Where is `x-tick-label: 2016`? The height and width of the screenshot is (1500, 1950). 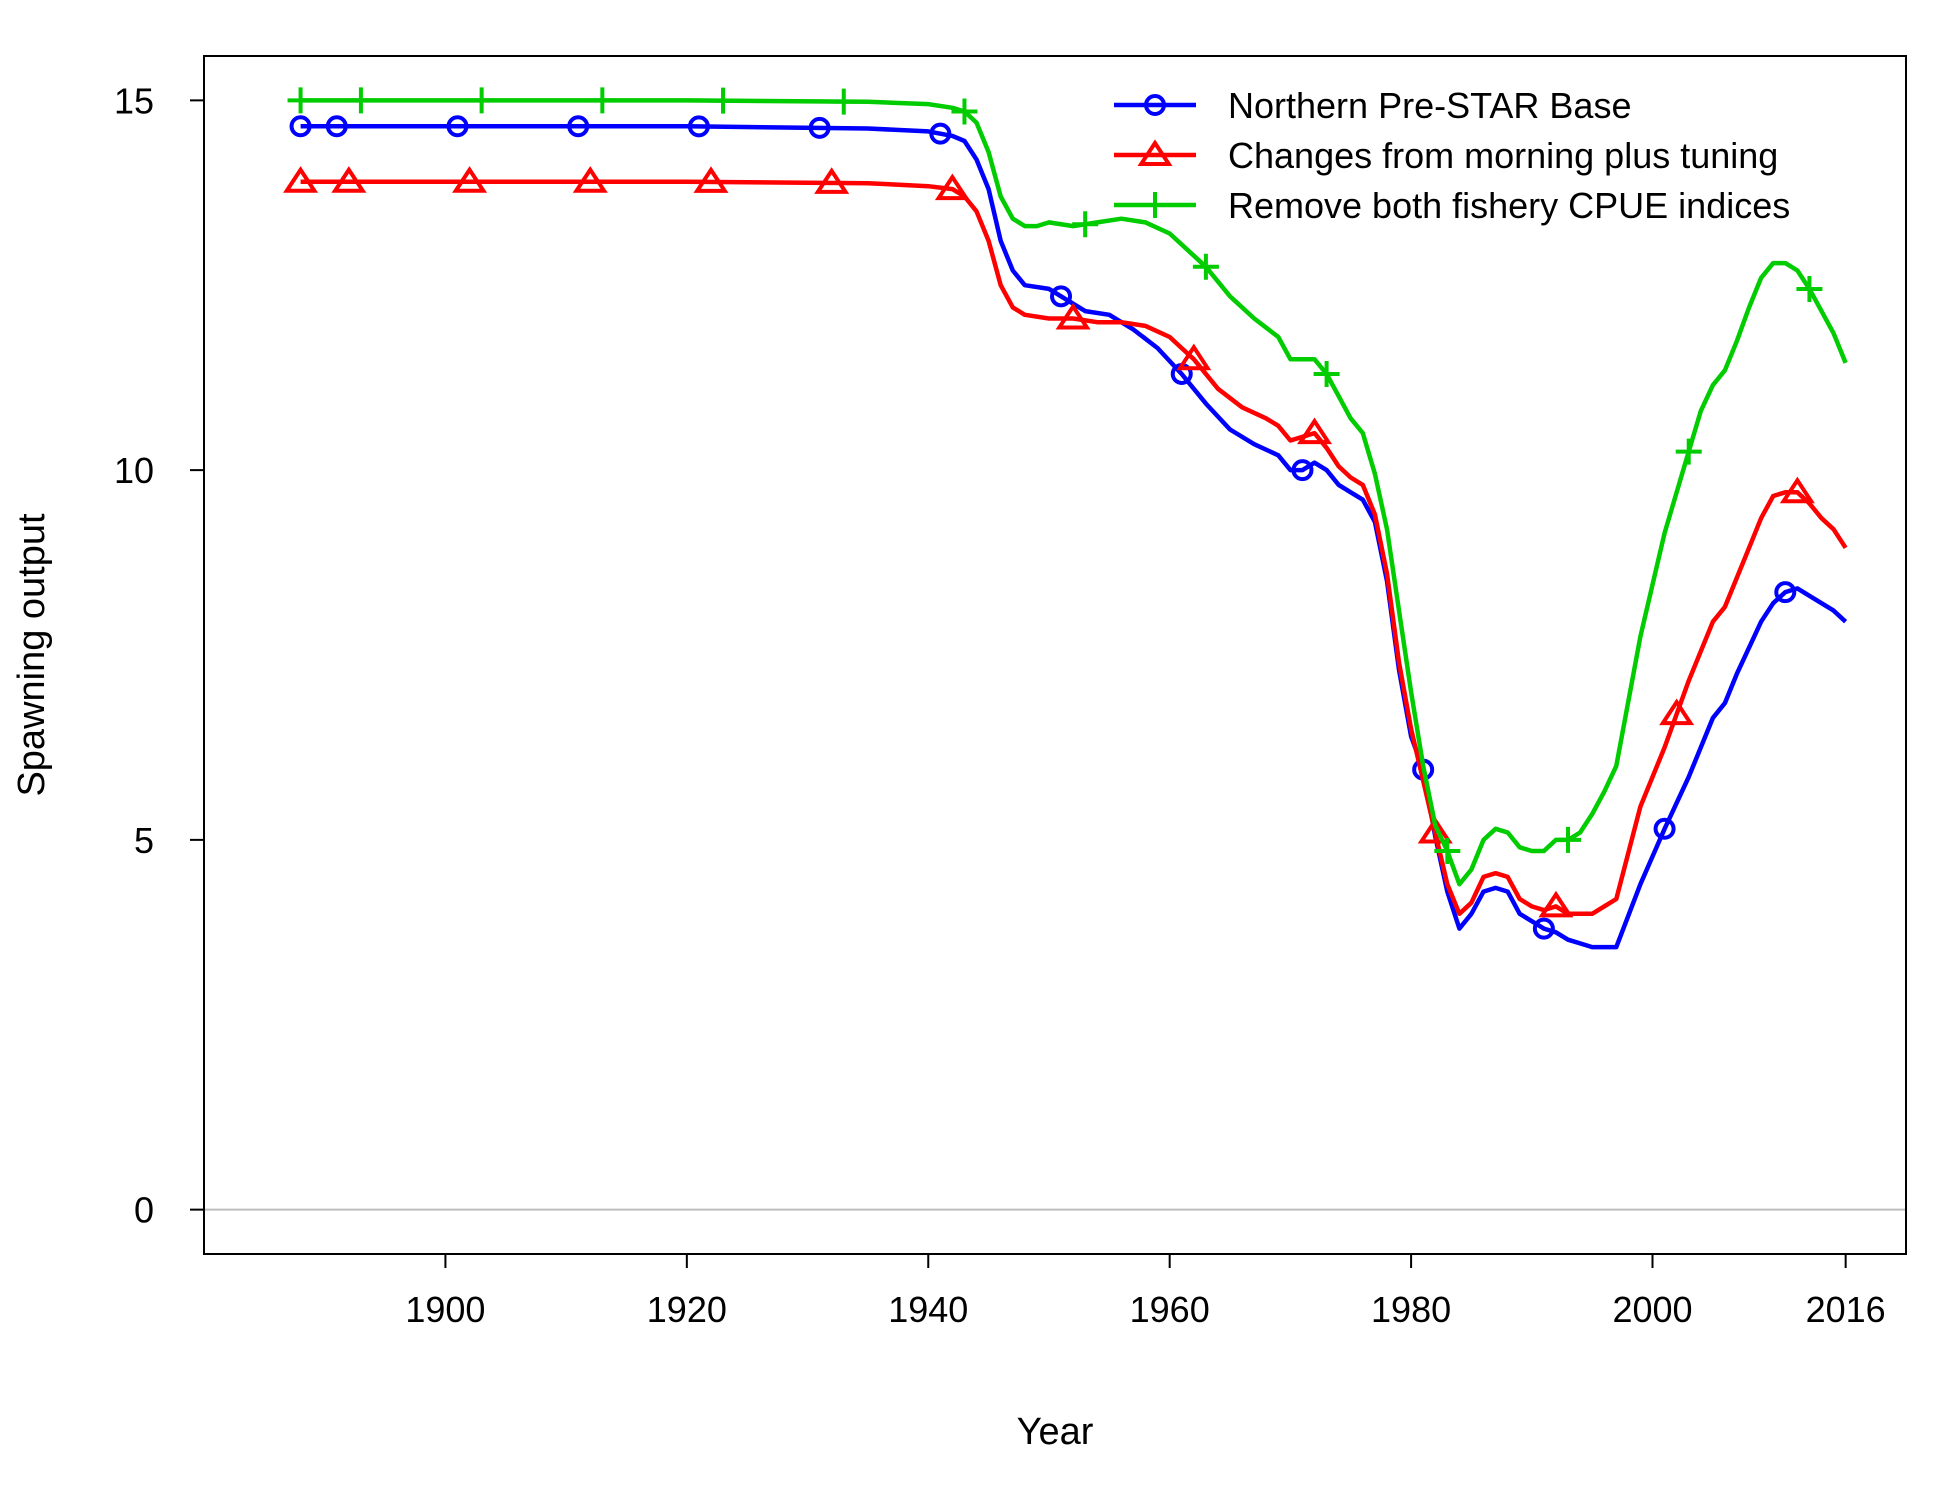
x-tick-label: 2016 is located at coordinates (1846, 1309).